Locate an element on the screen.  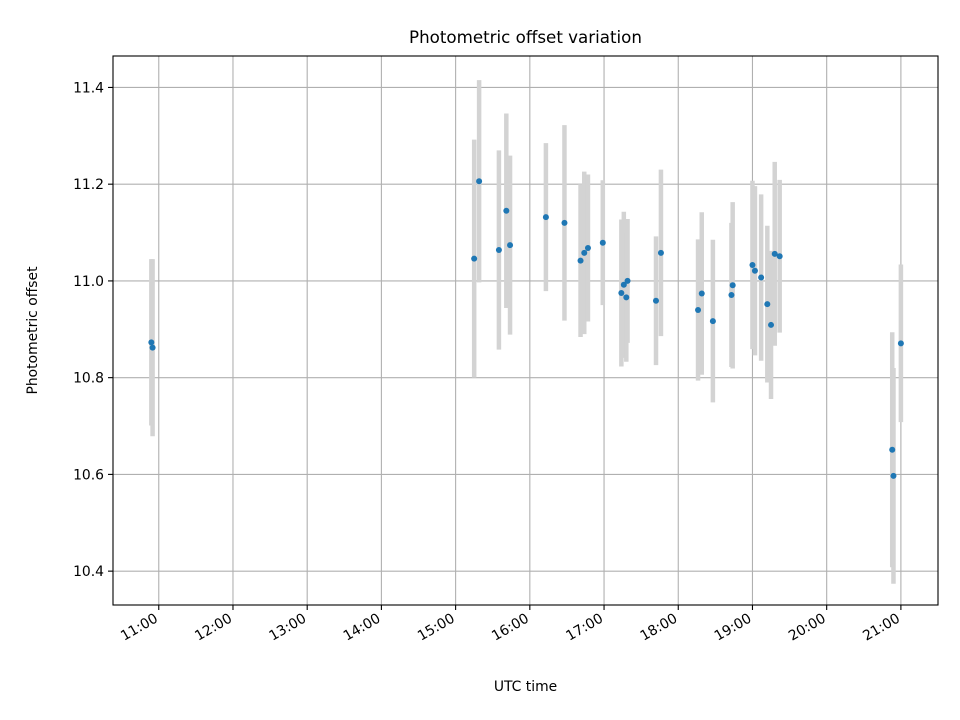
y-tick-label: 10.4 is located at coordinates (88, 572).